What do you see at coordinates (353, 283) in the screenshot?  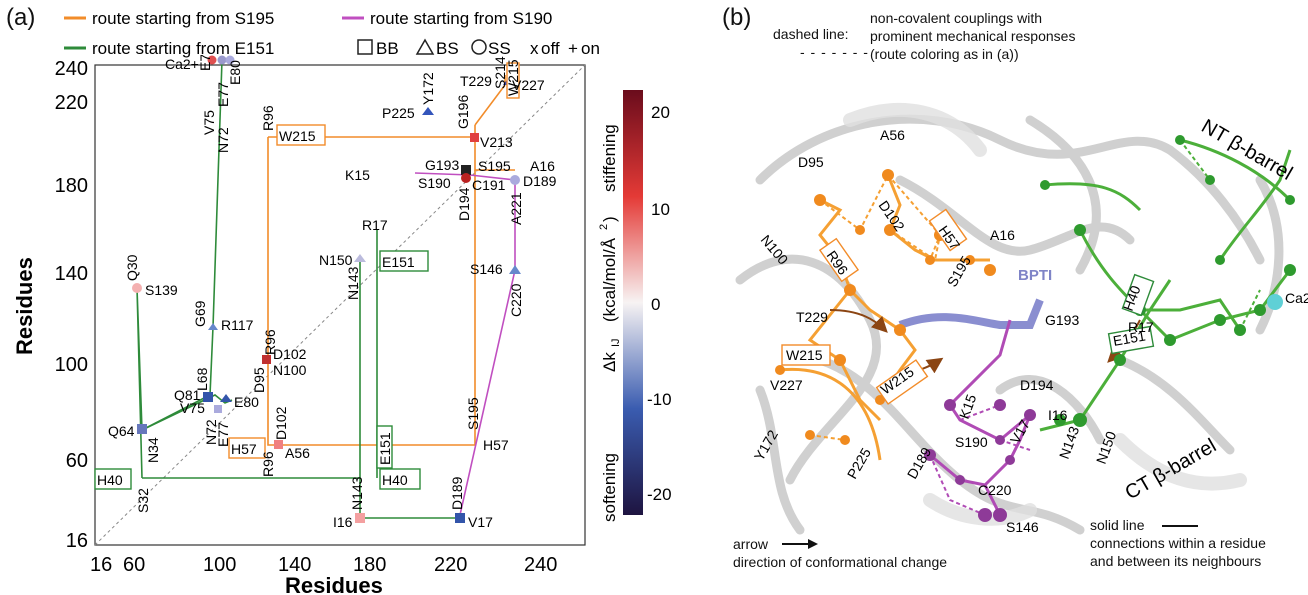 I see `res-label-n143: N143` at bounding box center [353, 283].